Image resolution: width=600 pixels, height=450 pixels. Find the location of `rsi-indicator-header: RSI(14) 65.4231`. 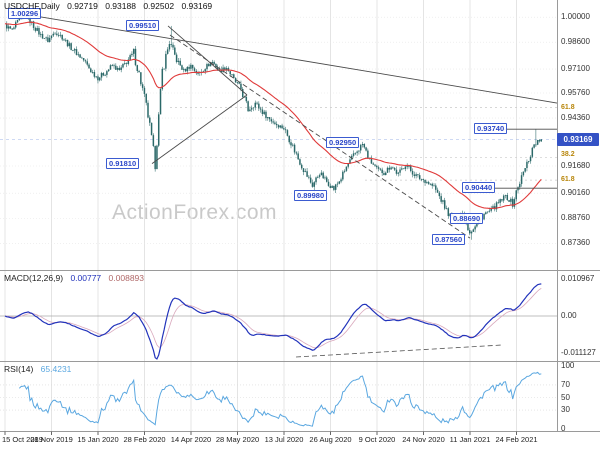

rsi-indicator-header: RSI(14) 65.4231 is located at coordinates (40, 369).